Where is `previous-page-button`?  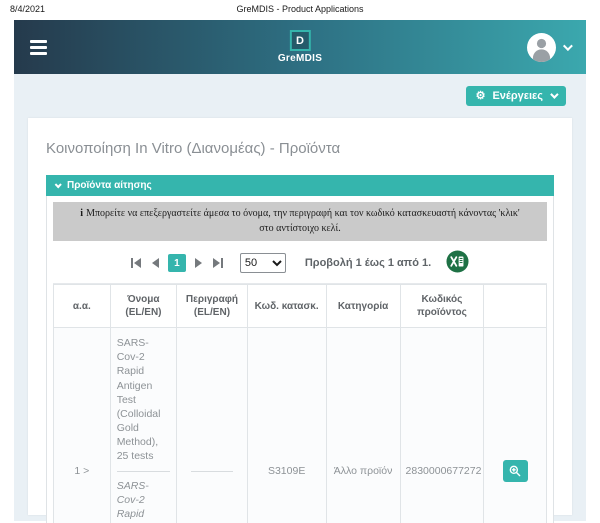
previous-page-button is located at coordinates (155, 263).